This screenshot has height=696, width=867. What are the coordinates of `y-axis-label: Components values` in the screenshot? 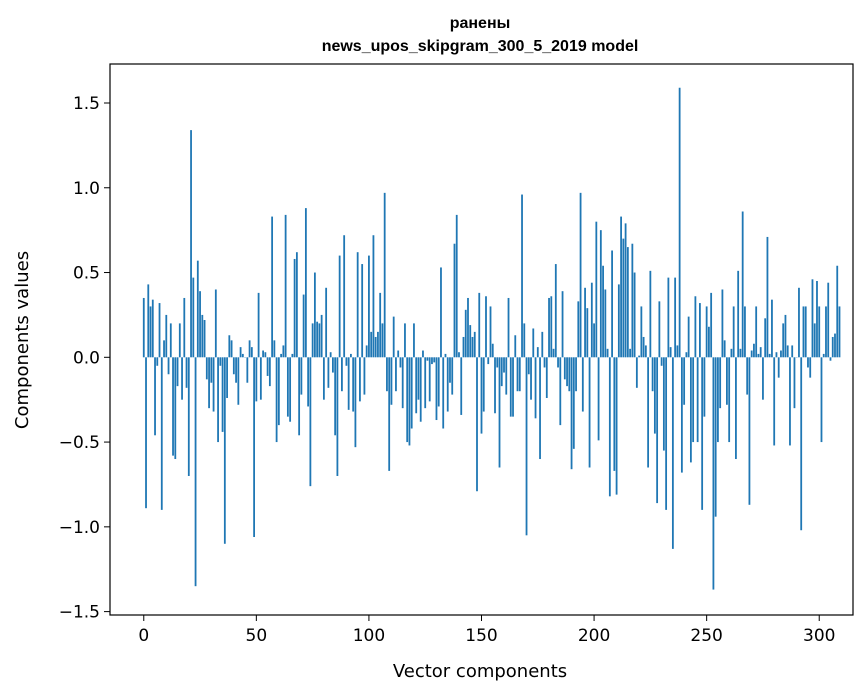 It's located at (22, 340).